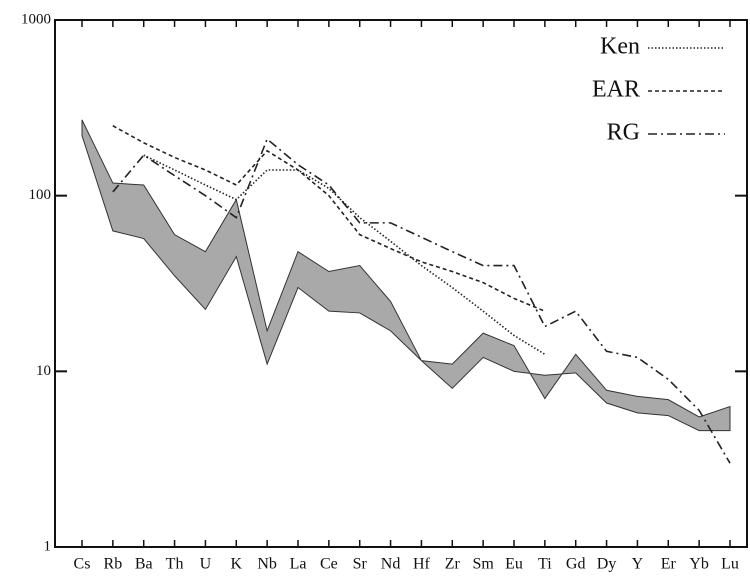  I want to click on x-tick-label: Sr, so click(360, 564).